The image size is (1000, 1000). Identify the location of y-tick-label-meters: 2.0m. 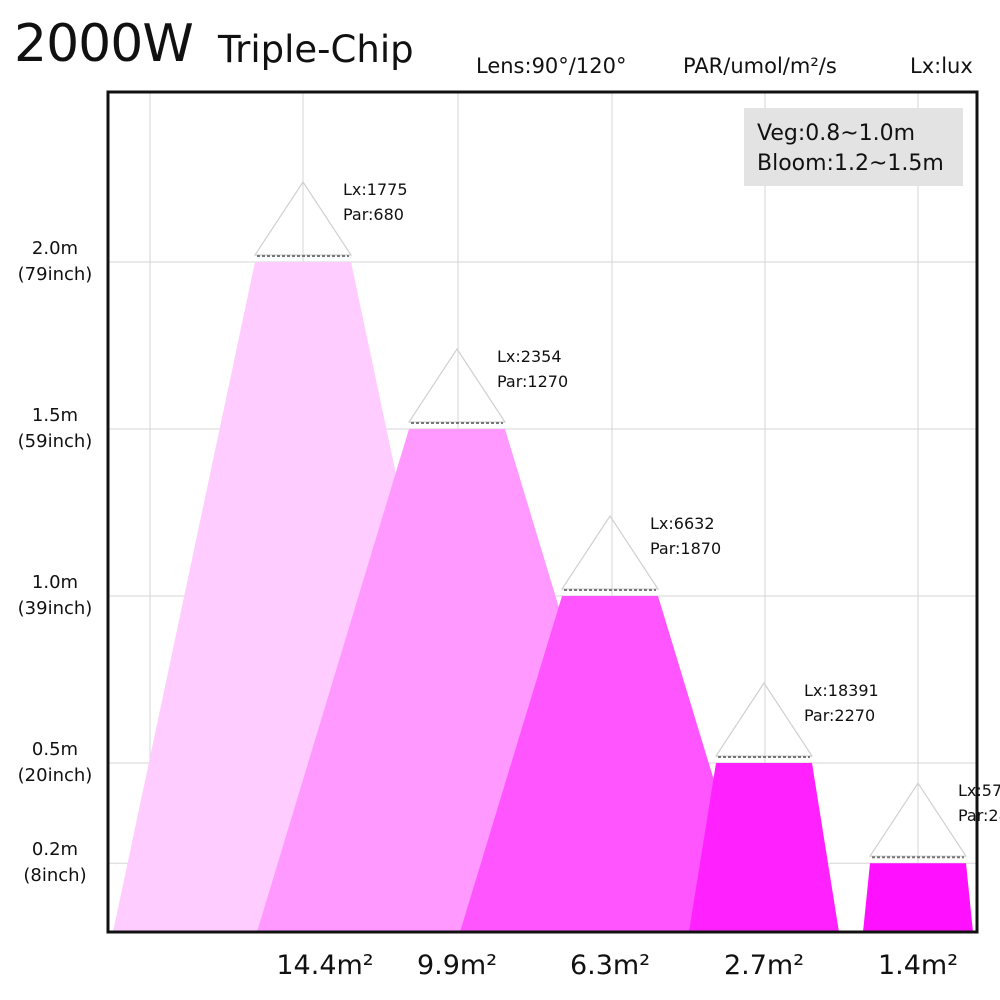
(55, 248).